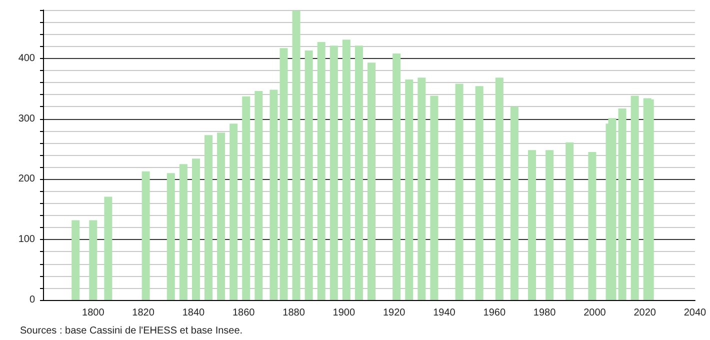 This screenshot has height=340, width=710. I want to click on y-tick-label: 300, so click(27, 118).